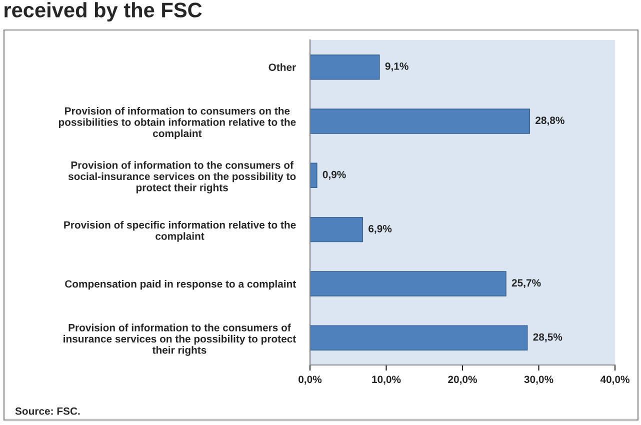 The image size is (641, 425). What do you see at coordinates (396, 67) in the screenshot?
I see `data-label: 9,1%` at bounding box center [396, 67].